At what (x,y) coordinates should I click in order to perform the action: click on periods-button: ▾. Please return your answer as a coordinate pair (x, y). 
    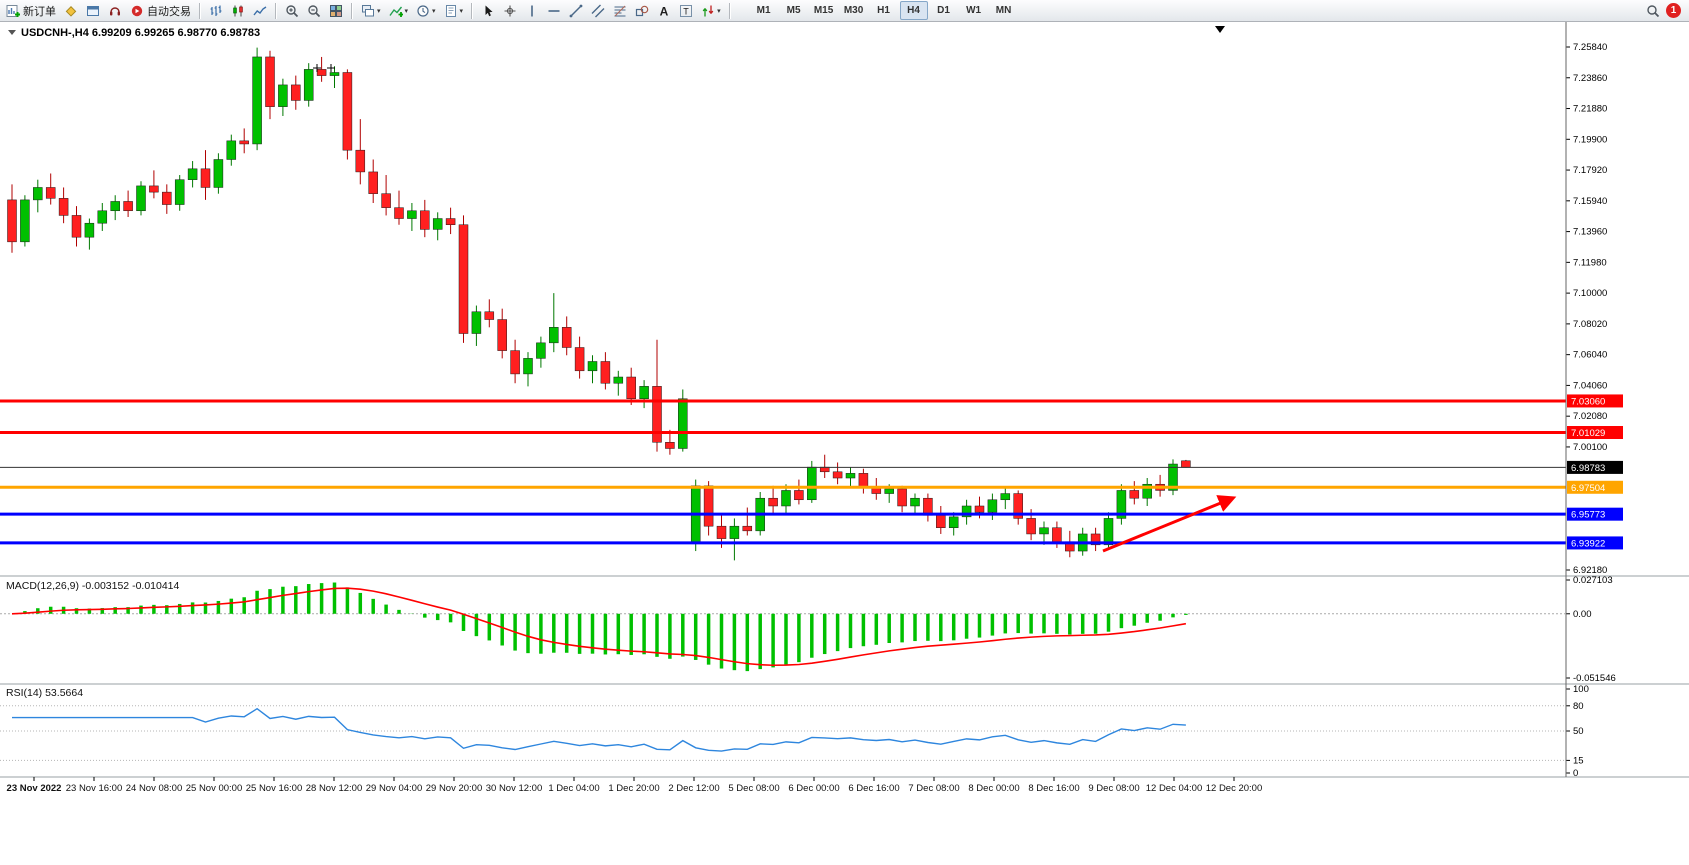
    Looking at the image, I should click on (426, 10).